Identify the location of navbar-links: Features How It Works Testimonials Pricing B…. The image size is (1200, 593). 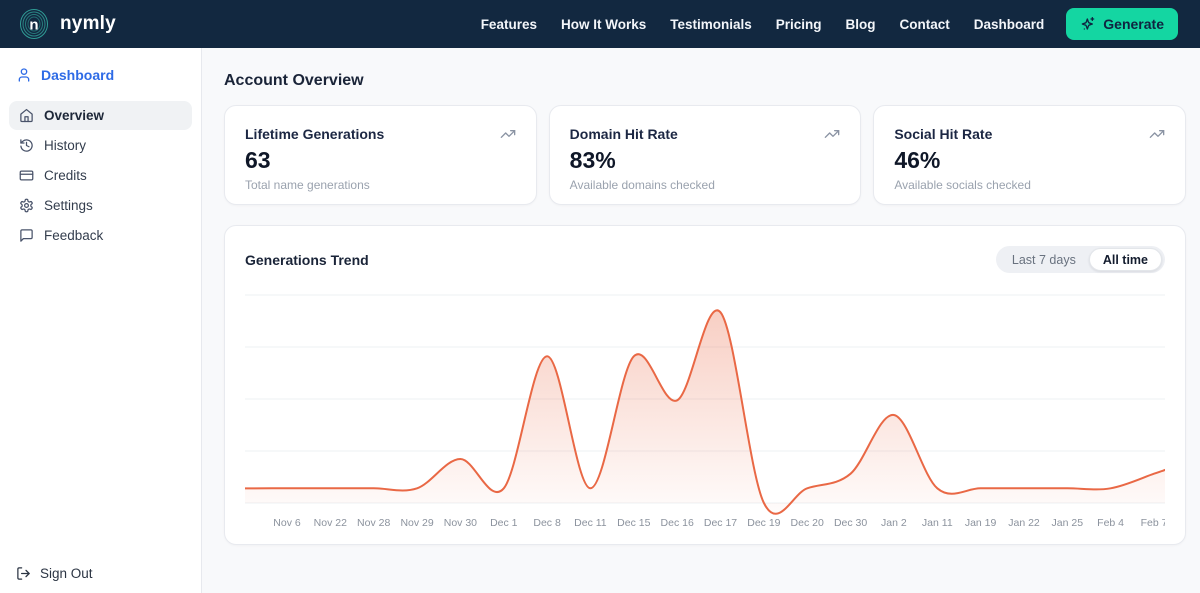
(763, 24).